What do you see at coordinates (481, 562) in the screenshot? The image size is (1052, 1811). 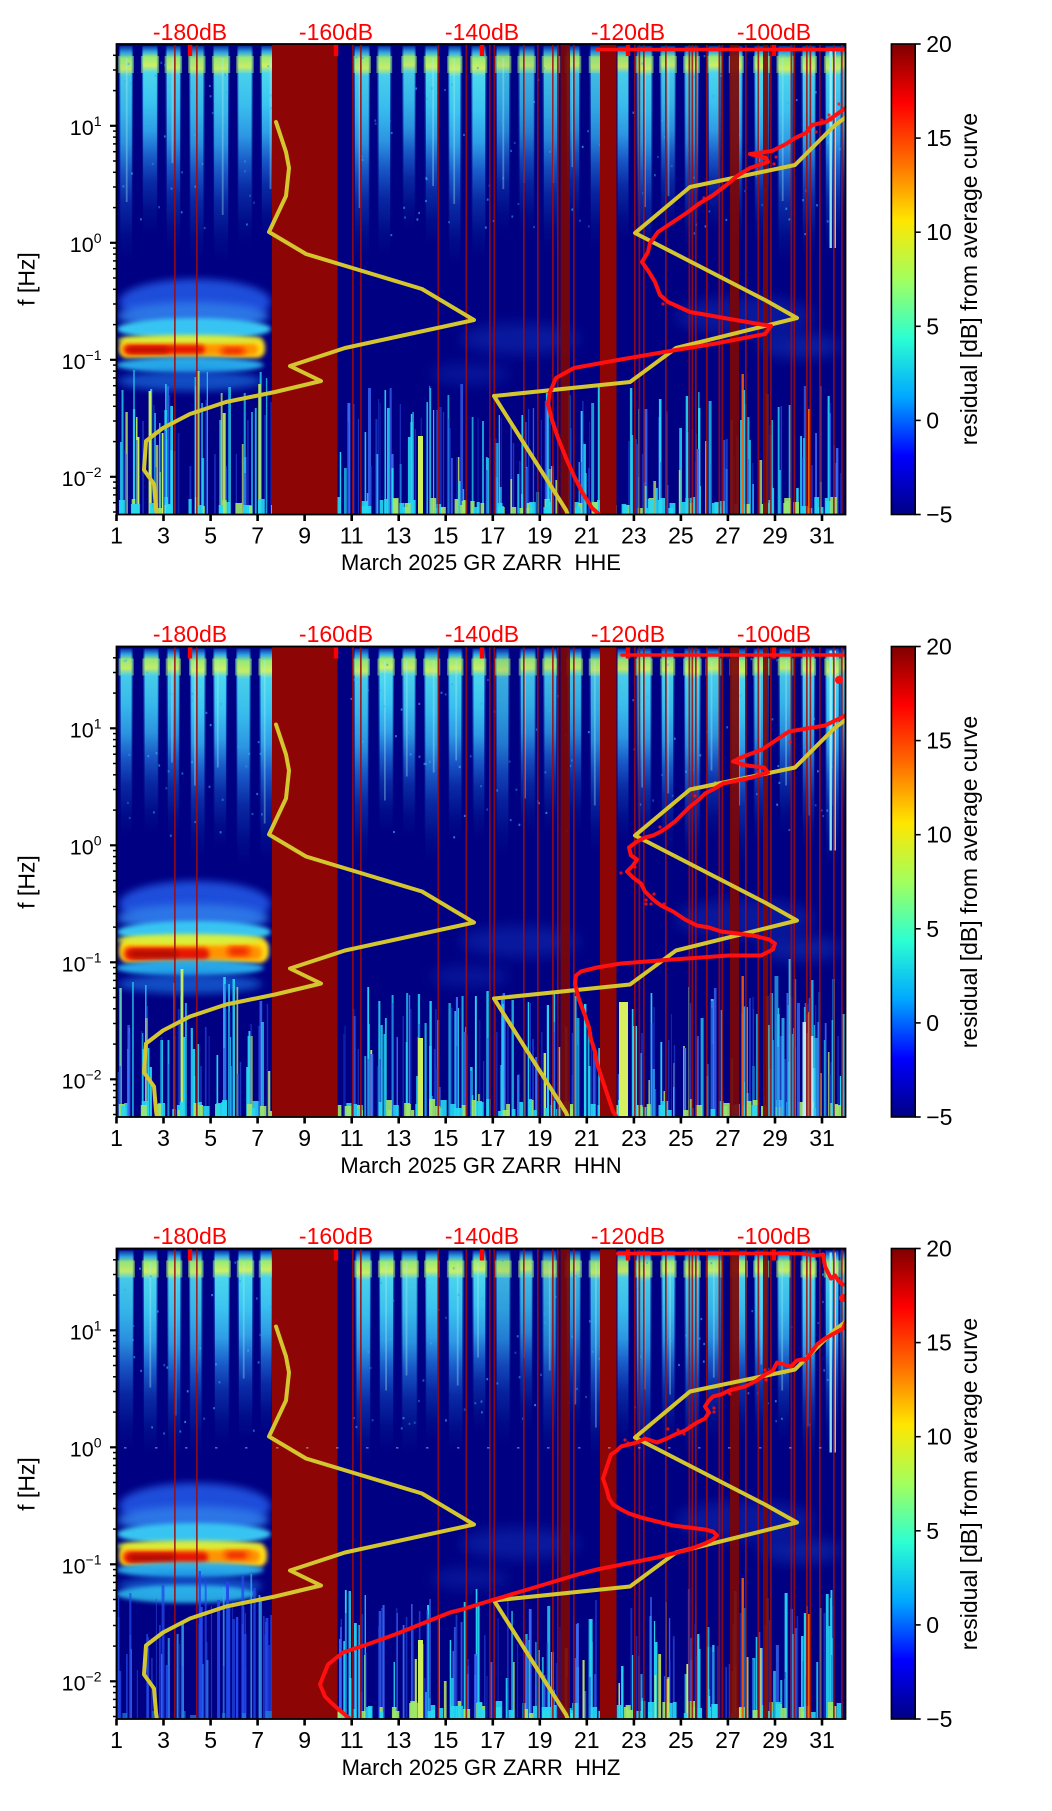 I see `svg-text: March 2025 GR ZARR HHE` at bounding box center [481, 562].